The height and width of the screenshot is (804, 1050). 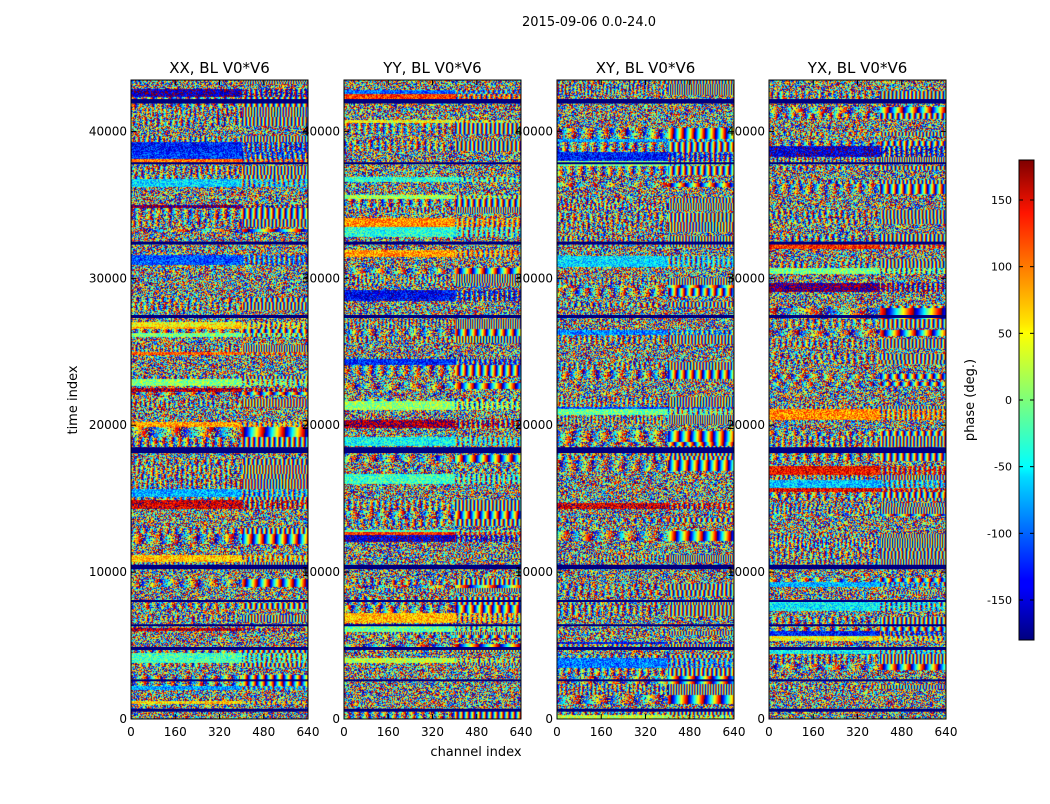 What do you see at coordinates (999, 600) in the screenshot?
I see `colorbar-tick-label: -150` at bounding box center [999, 600].